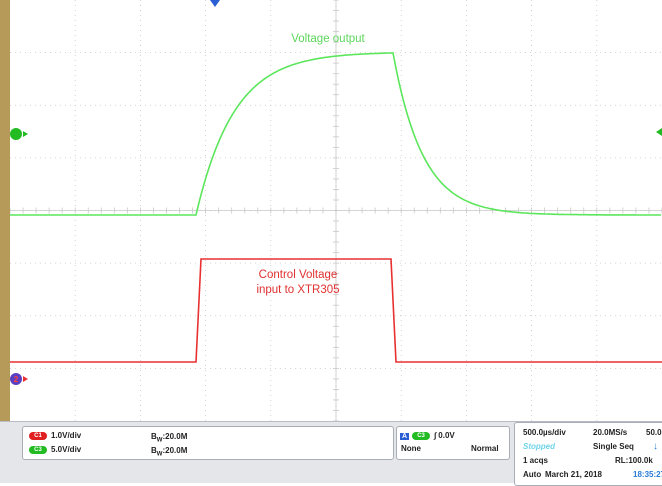 The width and height of the screenshot is (662, 486). I want to click on left-edge-bar, so click(5, 210).